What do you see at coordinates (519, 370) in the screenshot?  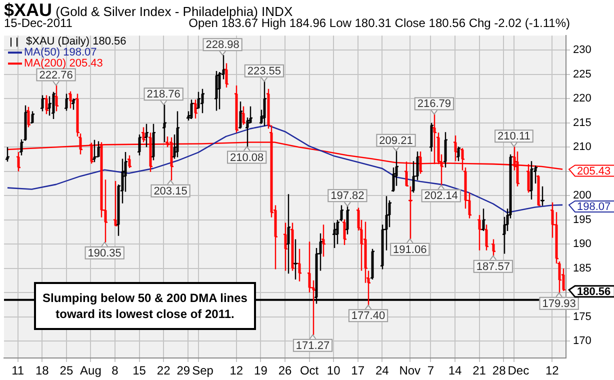 I see `x-tick-label: Dec` at bounding box center [519, 370].